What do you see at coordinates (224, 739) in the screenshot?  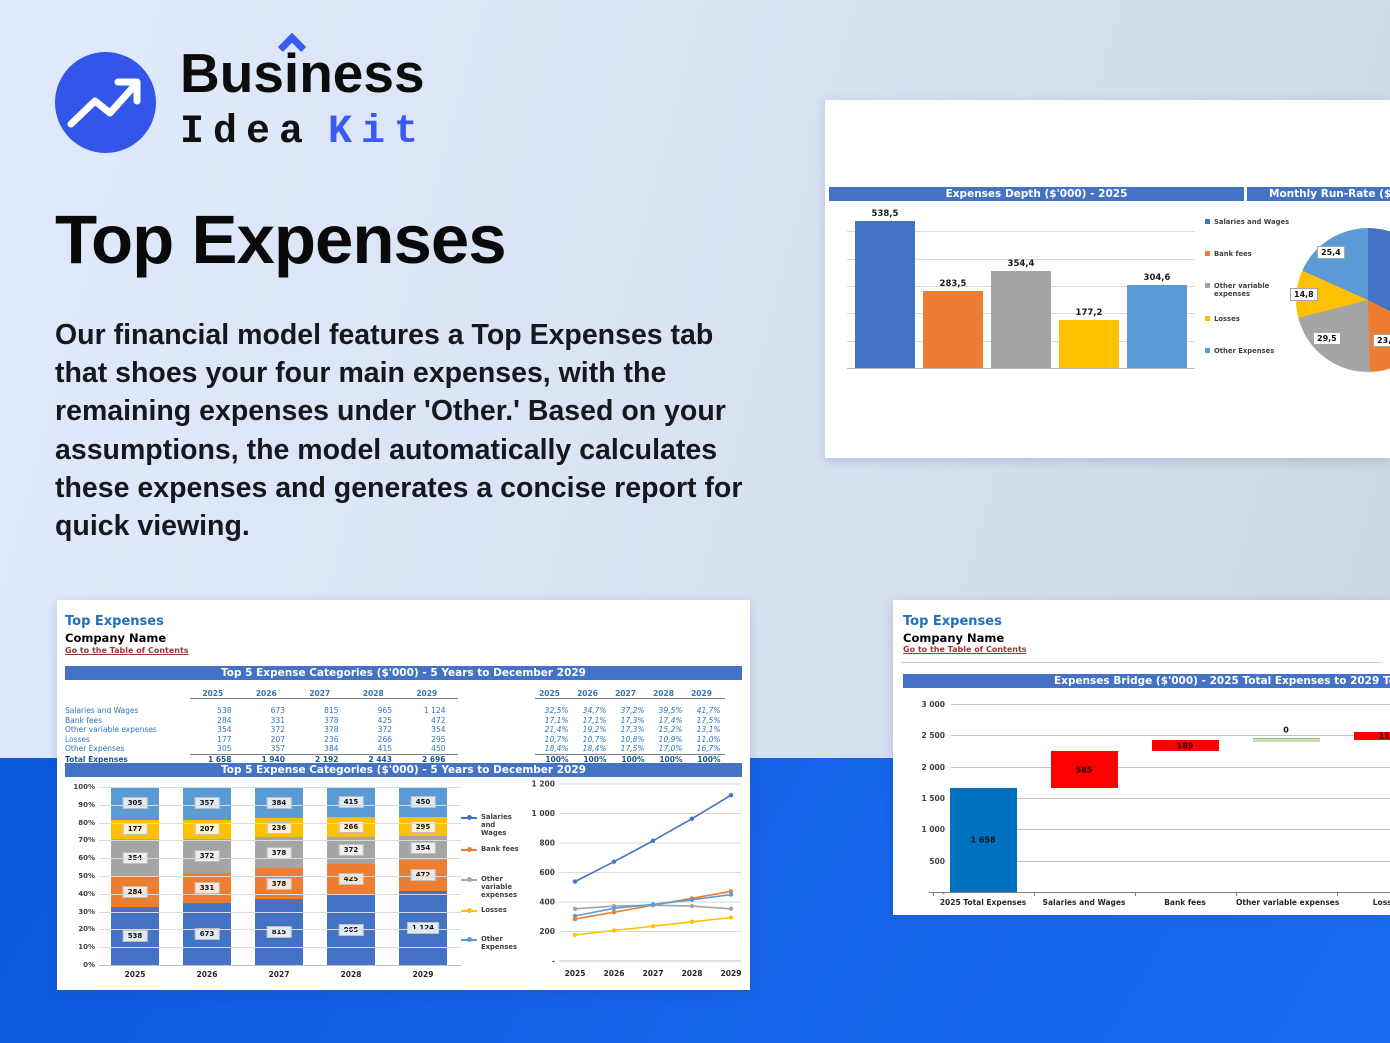 I see `table-cell: 177` at bounding box center [224, 739].